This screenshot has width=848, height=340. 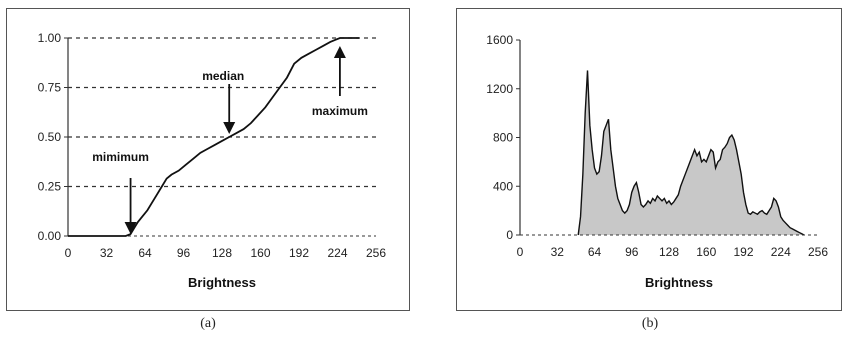 I want to click on x-axis-label-b: Brightness, so click(x=679, y=282).